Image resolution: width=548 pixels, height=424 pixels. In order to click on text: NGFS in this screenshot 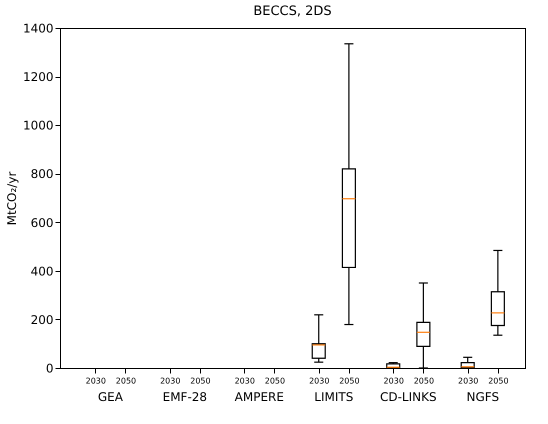, I will do `click(483, 397)`.